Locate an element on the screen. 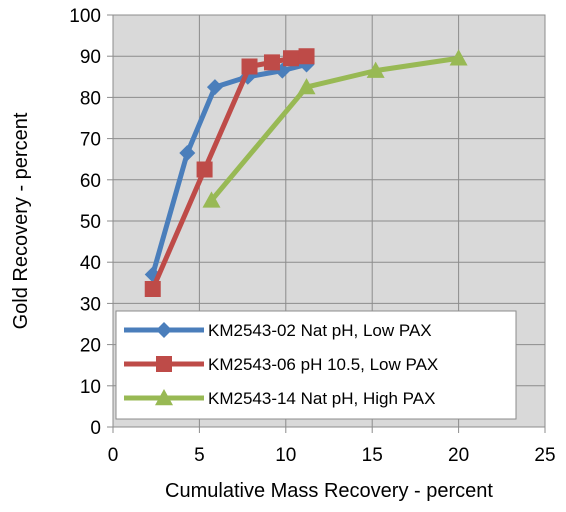 This screenshot has width=566, height=512. y-tick-label: 0 is located at coordinates (95, 428).